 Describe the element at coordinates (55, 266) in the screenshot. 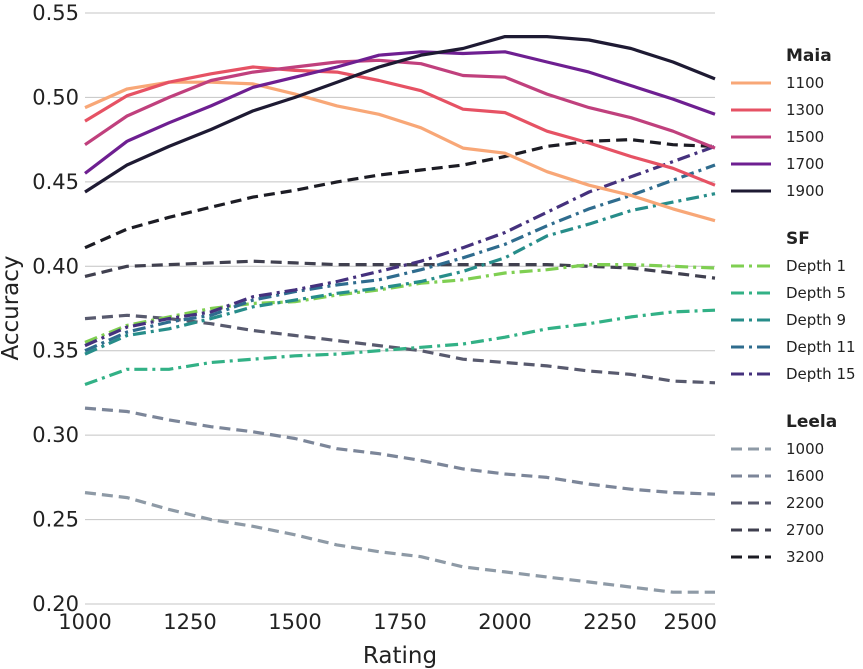

I see `y-tick-label: 0.40` at that location.